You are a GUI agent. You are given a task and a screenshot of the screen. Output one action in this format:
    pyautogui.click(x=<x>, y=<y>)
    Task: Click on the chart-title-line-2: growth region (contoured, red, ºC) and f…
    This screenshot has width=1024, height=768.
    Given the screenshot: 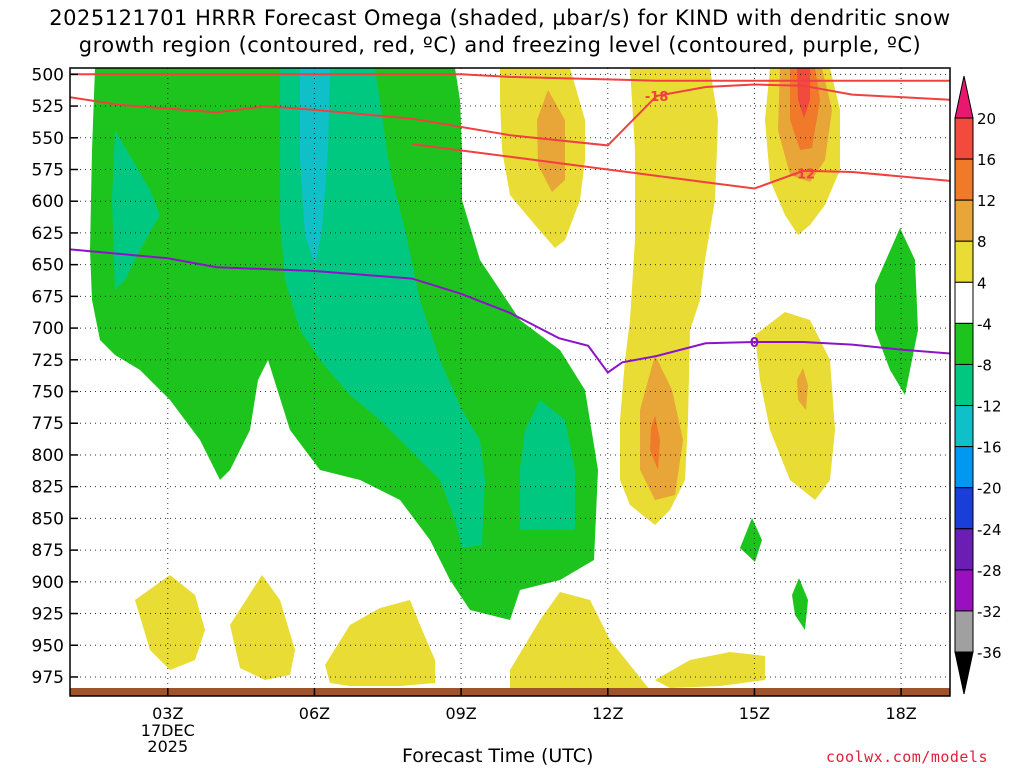 What is the action you would take?
    pyautogui.click(x=500, y=45)
    